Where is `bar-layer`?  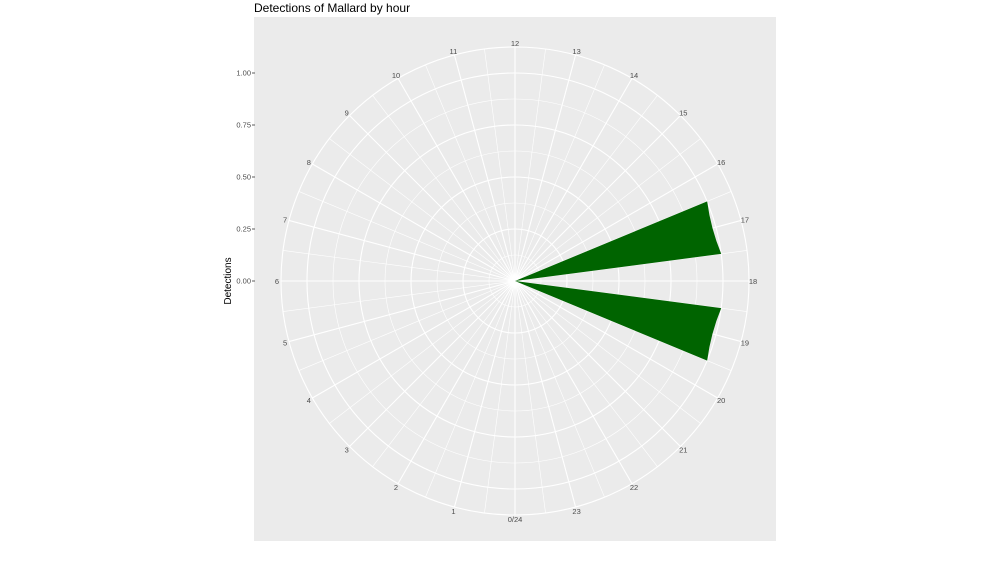 bar-layer is located at coordinates (618, 281).